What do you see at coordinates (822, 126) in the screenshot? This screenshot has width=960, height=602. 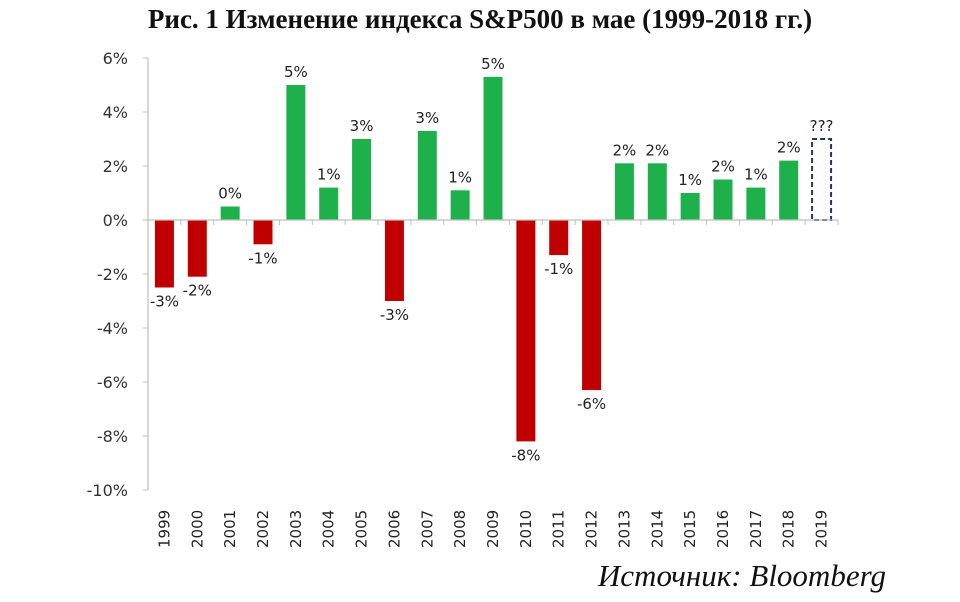 I see `data-label: ???` at bounding box center [822, 126].